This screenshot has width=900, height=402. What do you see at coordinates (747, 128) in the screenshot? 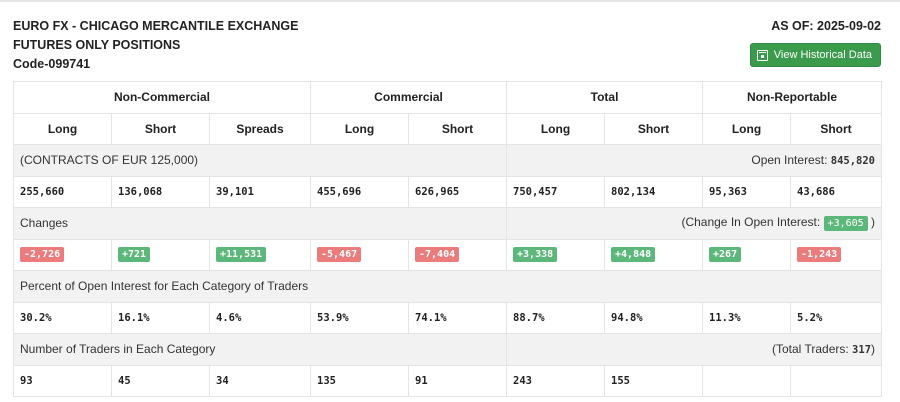
I see `col-nonrep-long: Long` at bounding box center [747, 128].